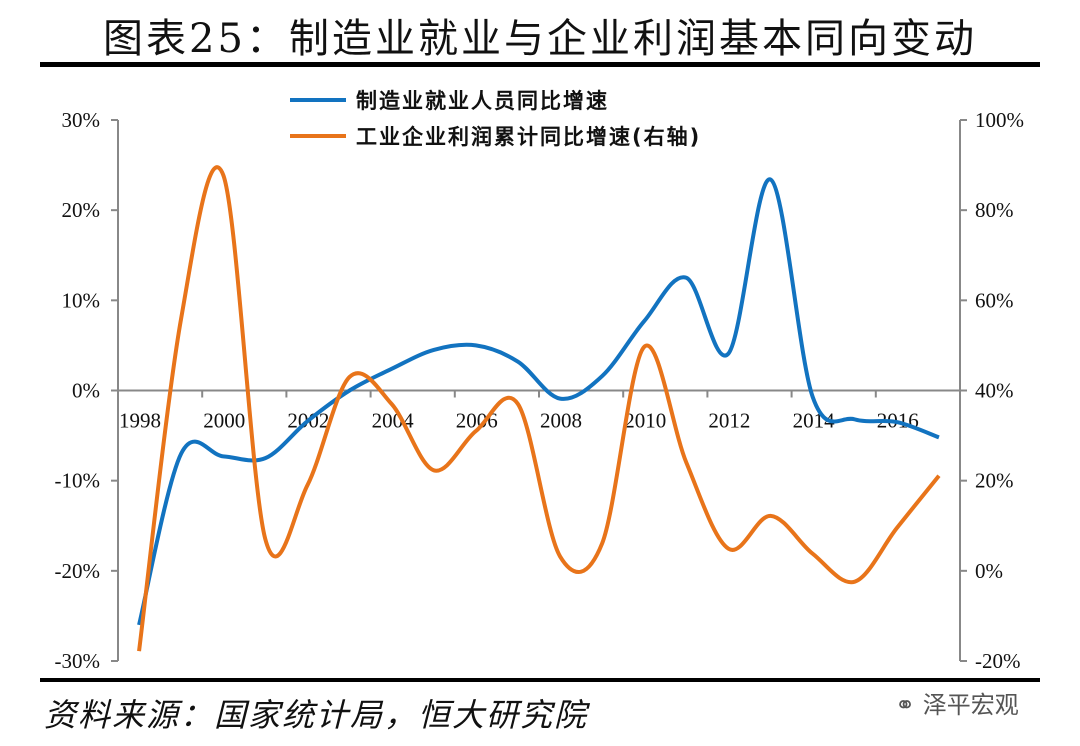 The height and width of the screenshot is (746, 1080). I want to click on right-tick-label: 100%, so click(999, 120).